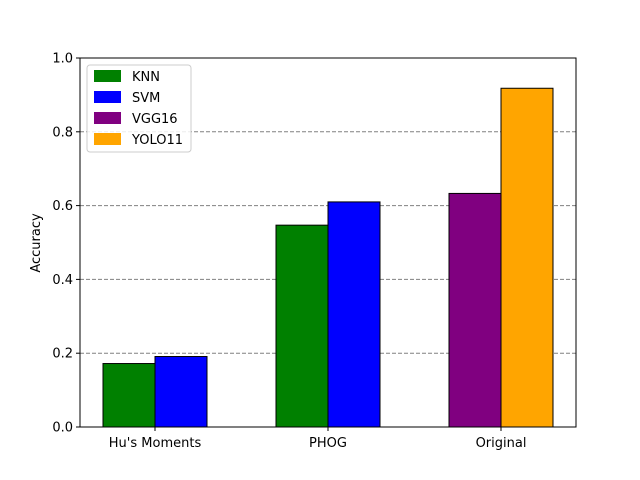 Image resolution: width=640 pixels, height=480 pixels. I want to click on y-tick-label: 0.6, so click(62, 206).